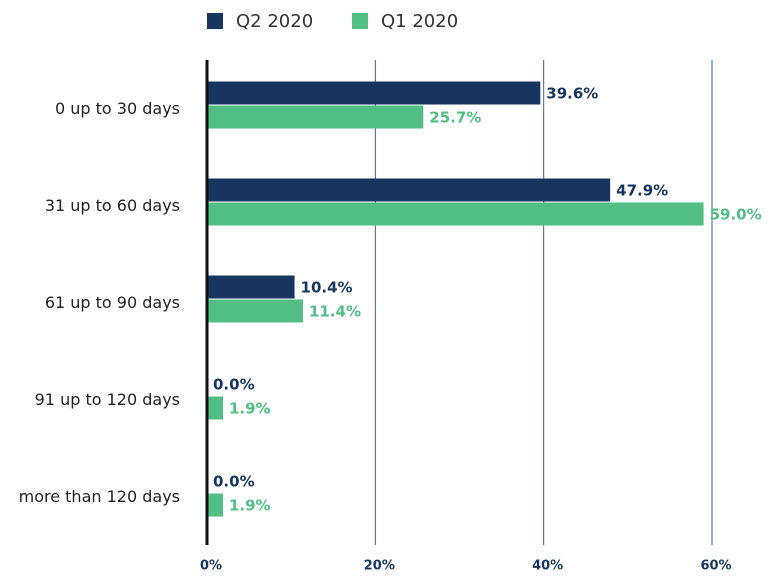  What do you see at coordinates (112, 302) in the screenshot?
I see `category-label: 61 up to 90 days` at bounding box center [112, 302].